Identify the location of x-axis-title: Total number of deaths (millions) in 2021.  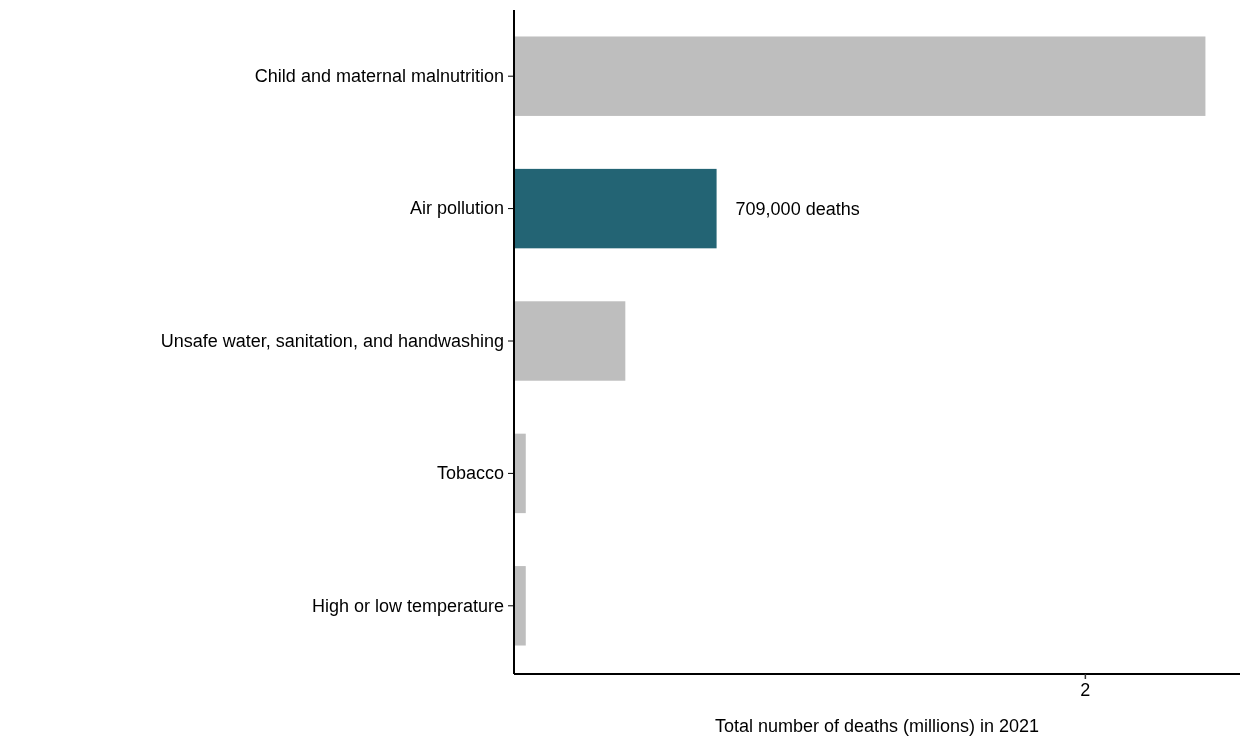
(877, 726).